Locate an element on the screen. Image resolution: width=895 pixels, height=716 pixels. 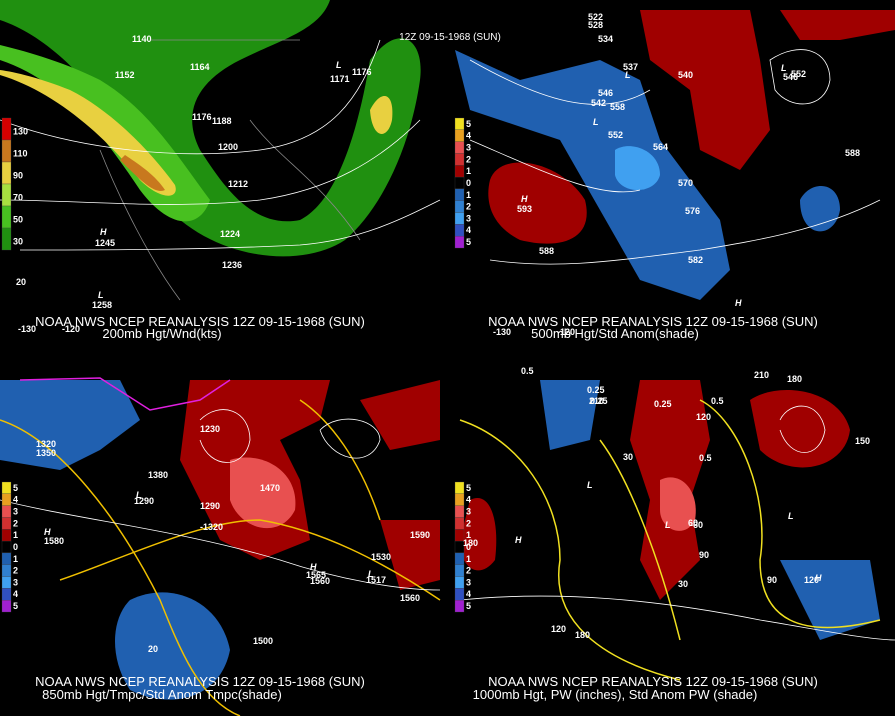
contour-label: 1530 is located at coordinates (381, 557).